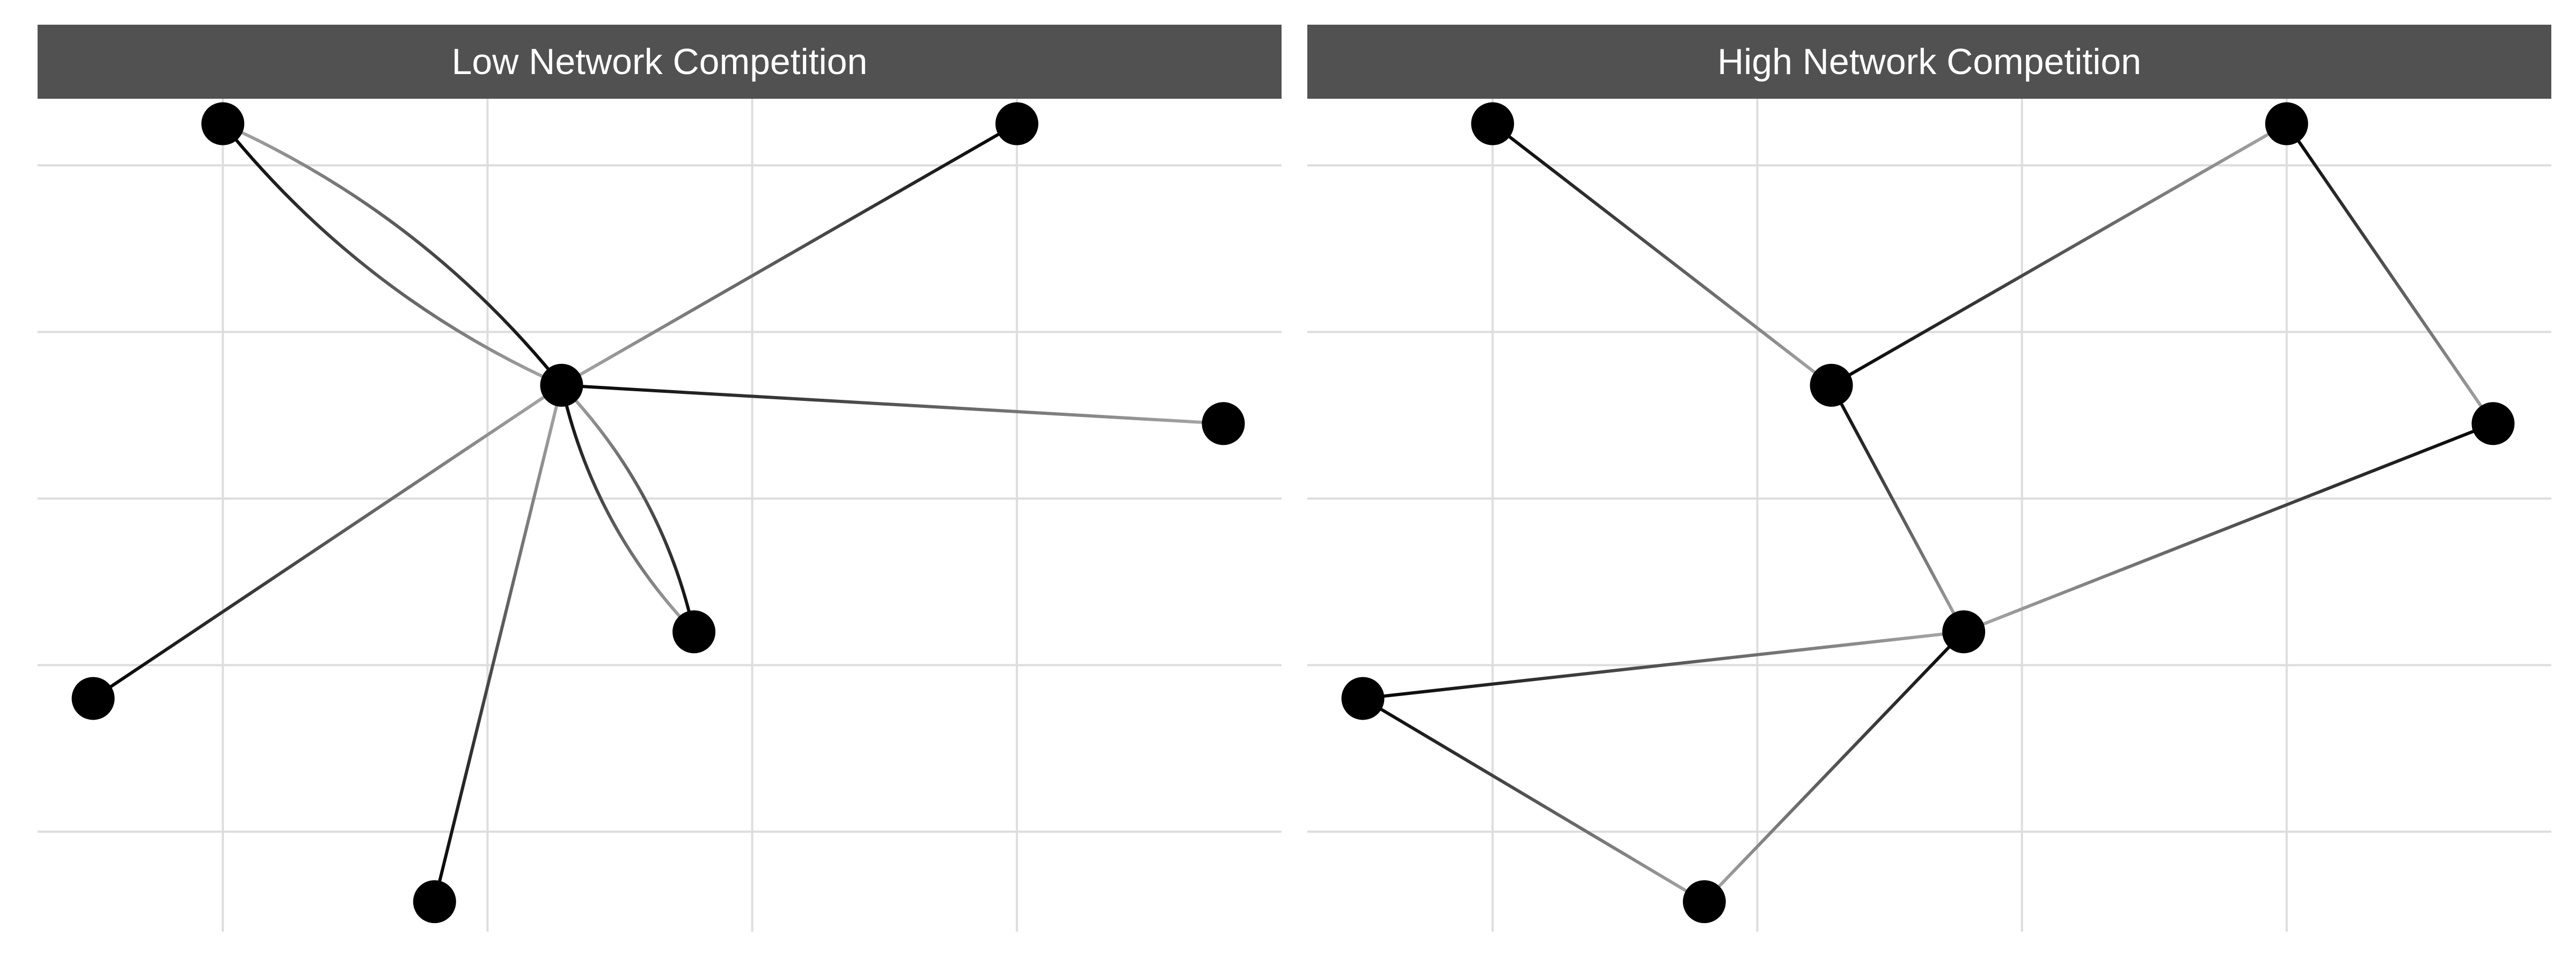  I want to click on panel-title: Low Network Competition, so click(659, 61).